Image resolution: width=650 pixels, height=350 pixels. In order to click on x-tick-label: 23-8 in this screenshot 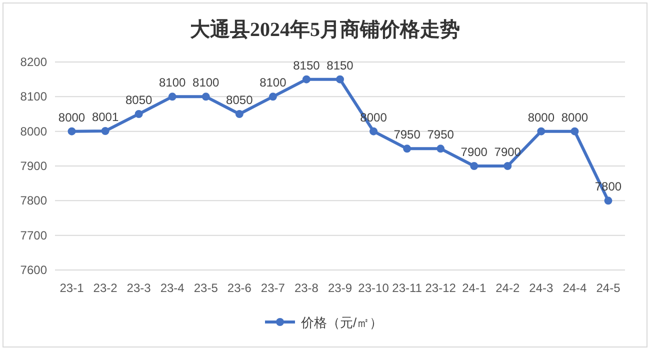, I will do `click(306, 288)`.